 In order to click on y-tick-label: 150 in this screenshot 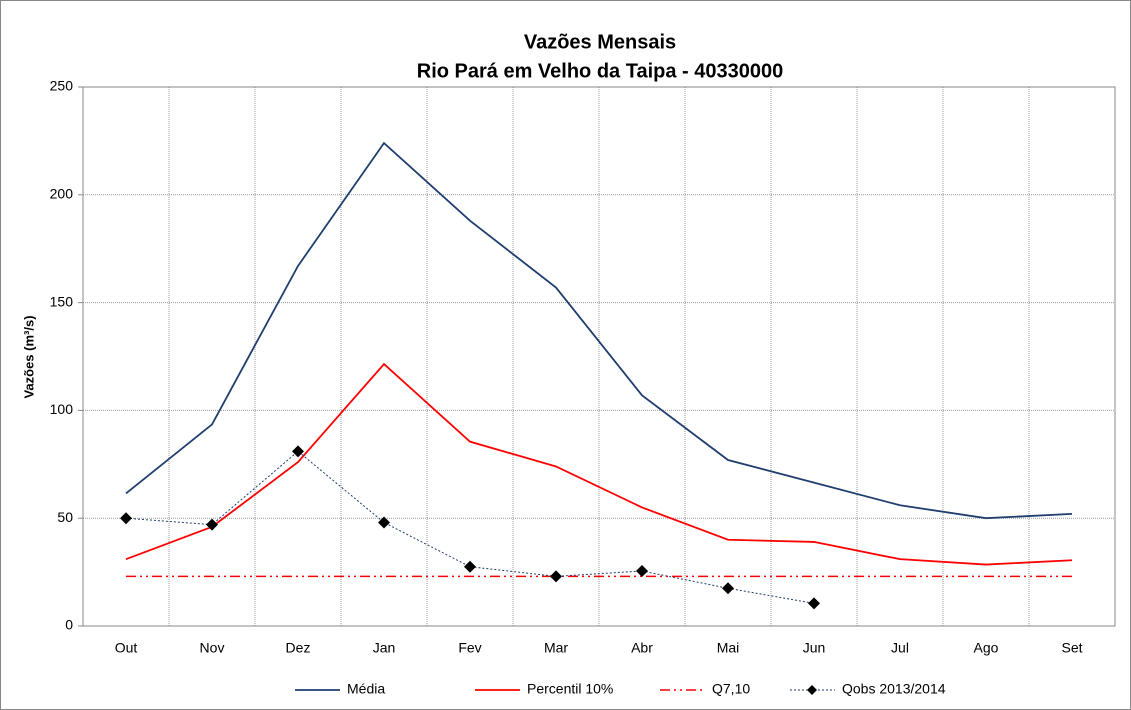, I will do `click(62, 301)`.